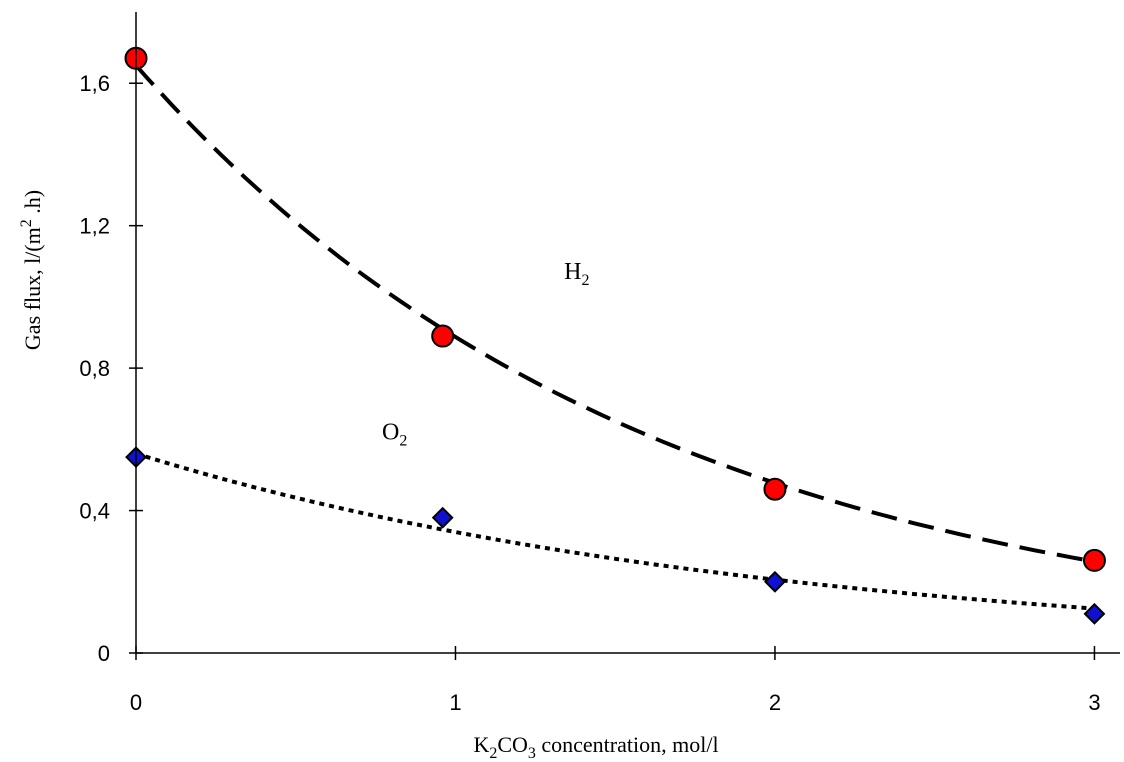  I want to click on y-tick-label: 0,8, so click(94, 368).